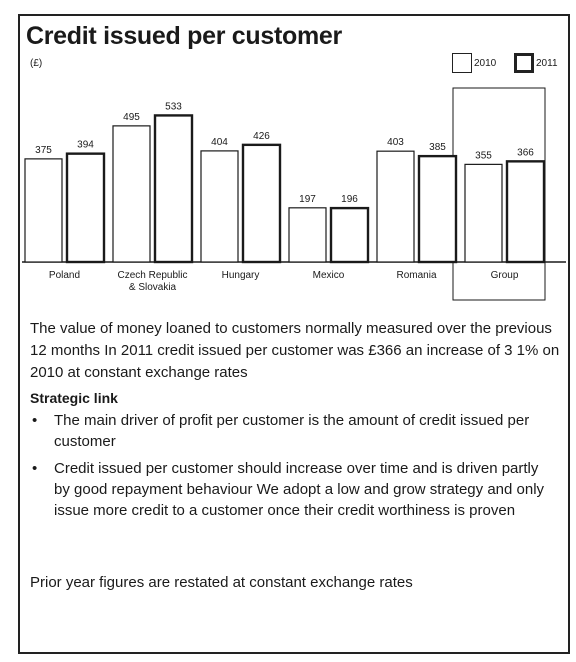  What do you see at coordinates (525, 152) in the screenshot?
I see `data-label: 366` at bounding box center [525, 152].